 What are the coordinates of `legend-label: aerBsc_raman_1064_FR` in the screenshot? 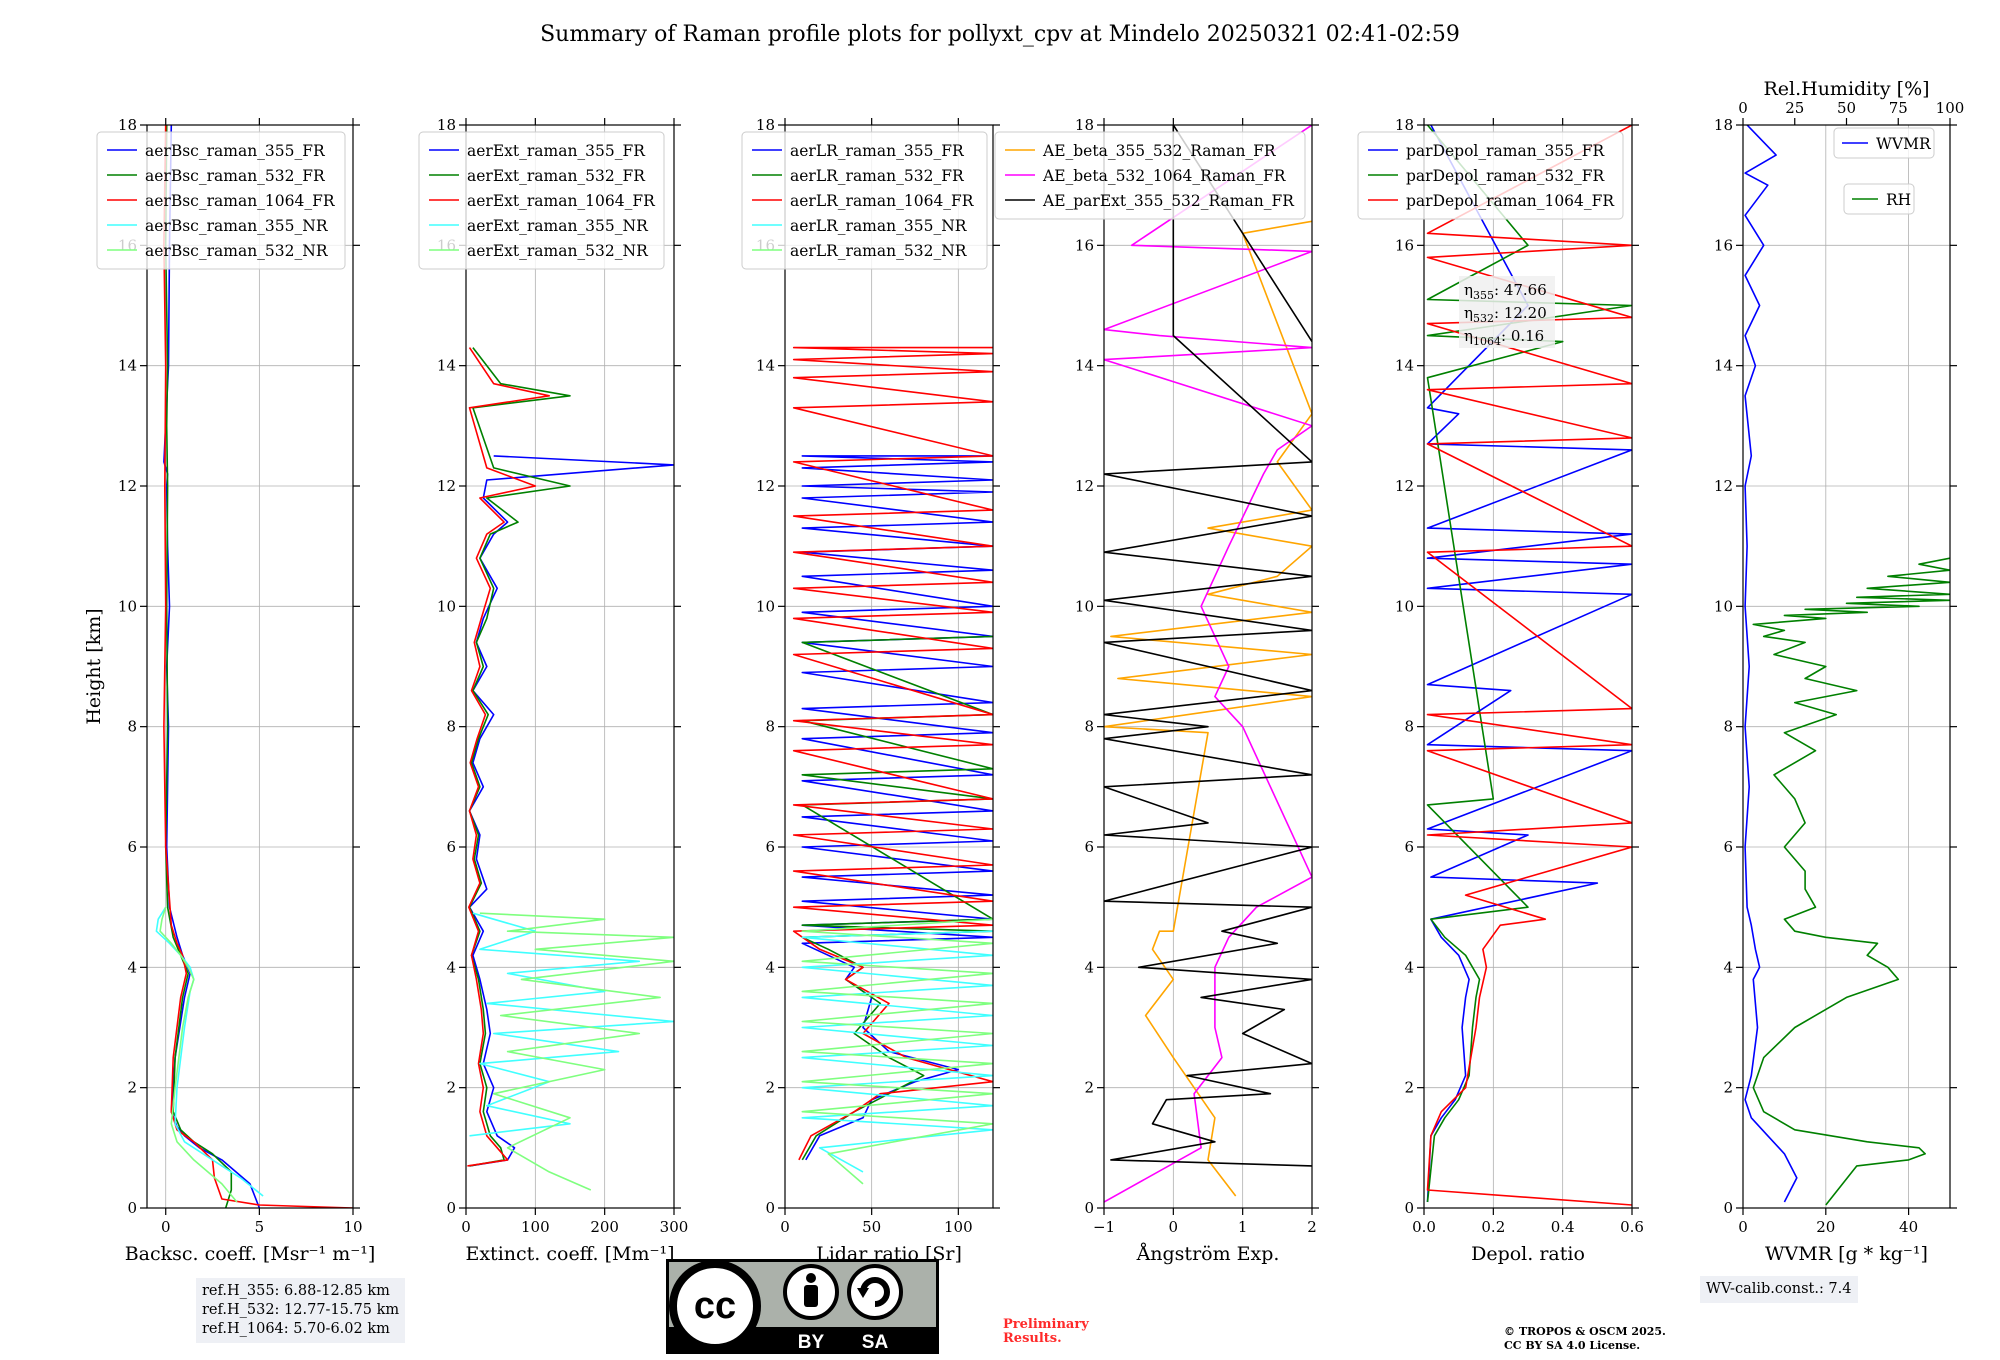 It's located at (240, 201).